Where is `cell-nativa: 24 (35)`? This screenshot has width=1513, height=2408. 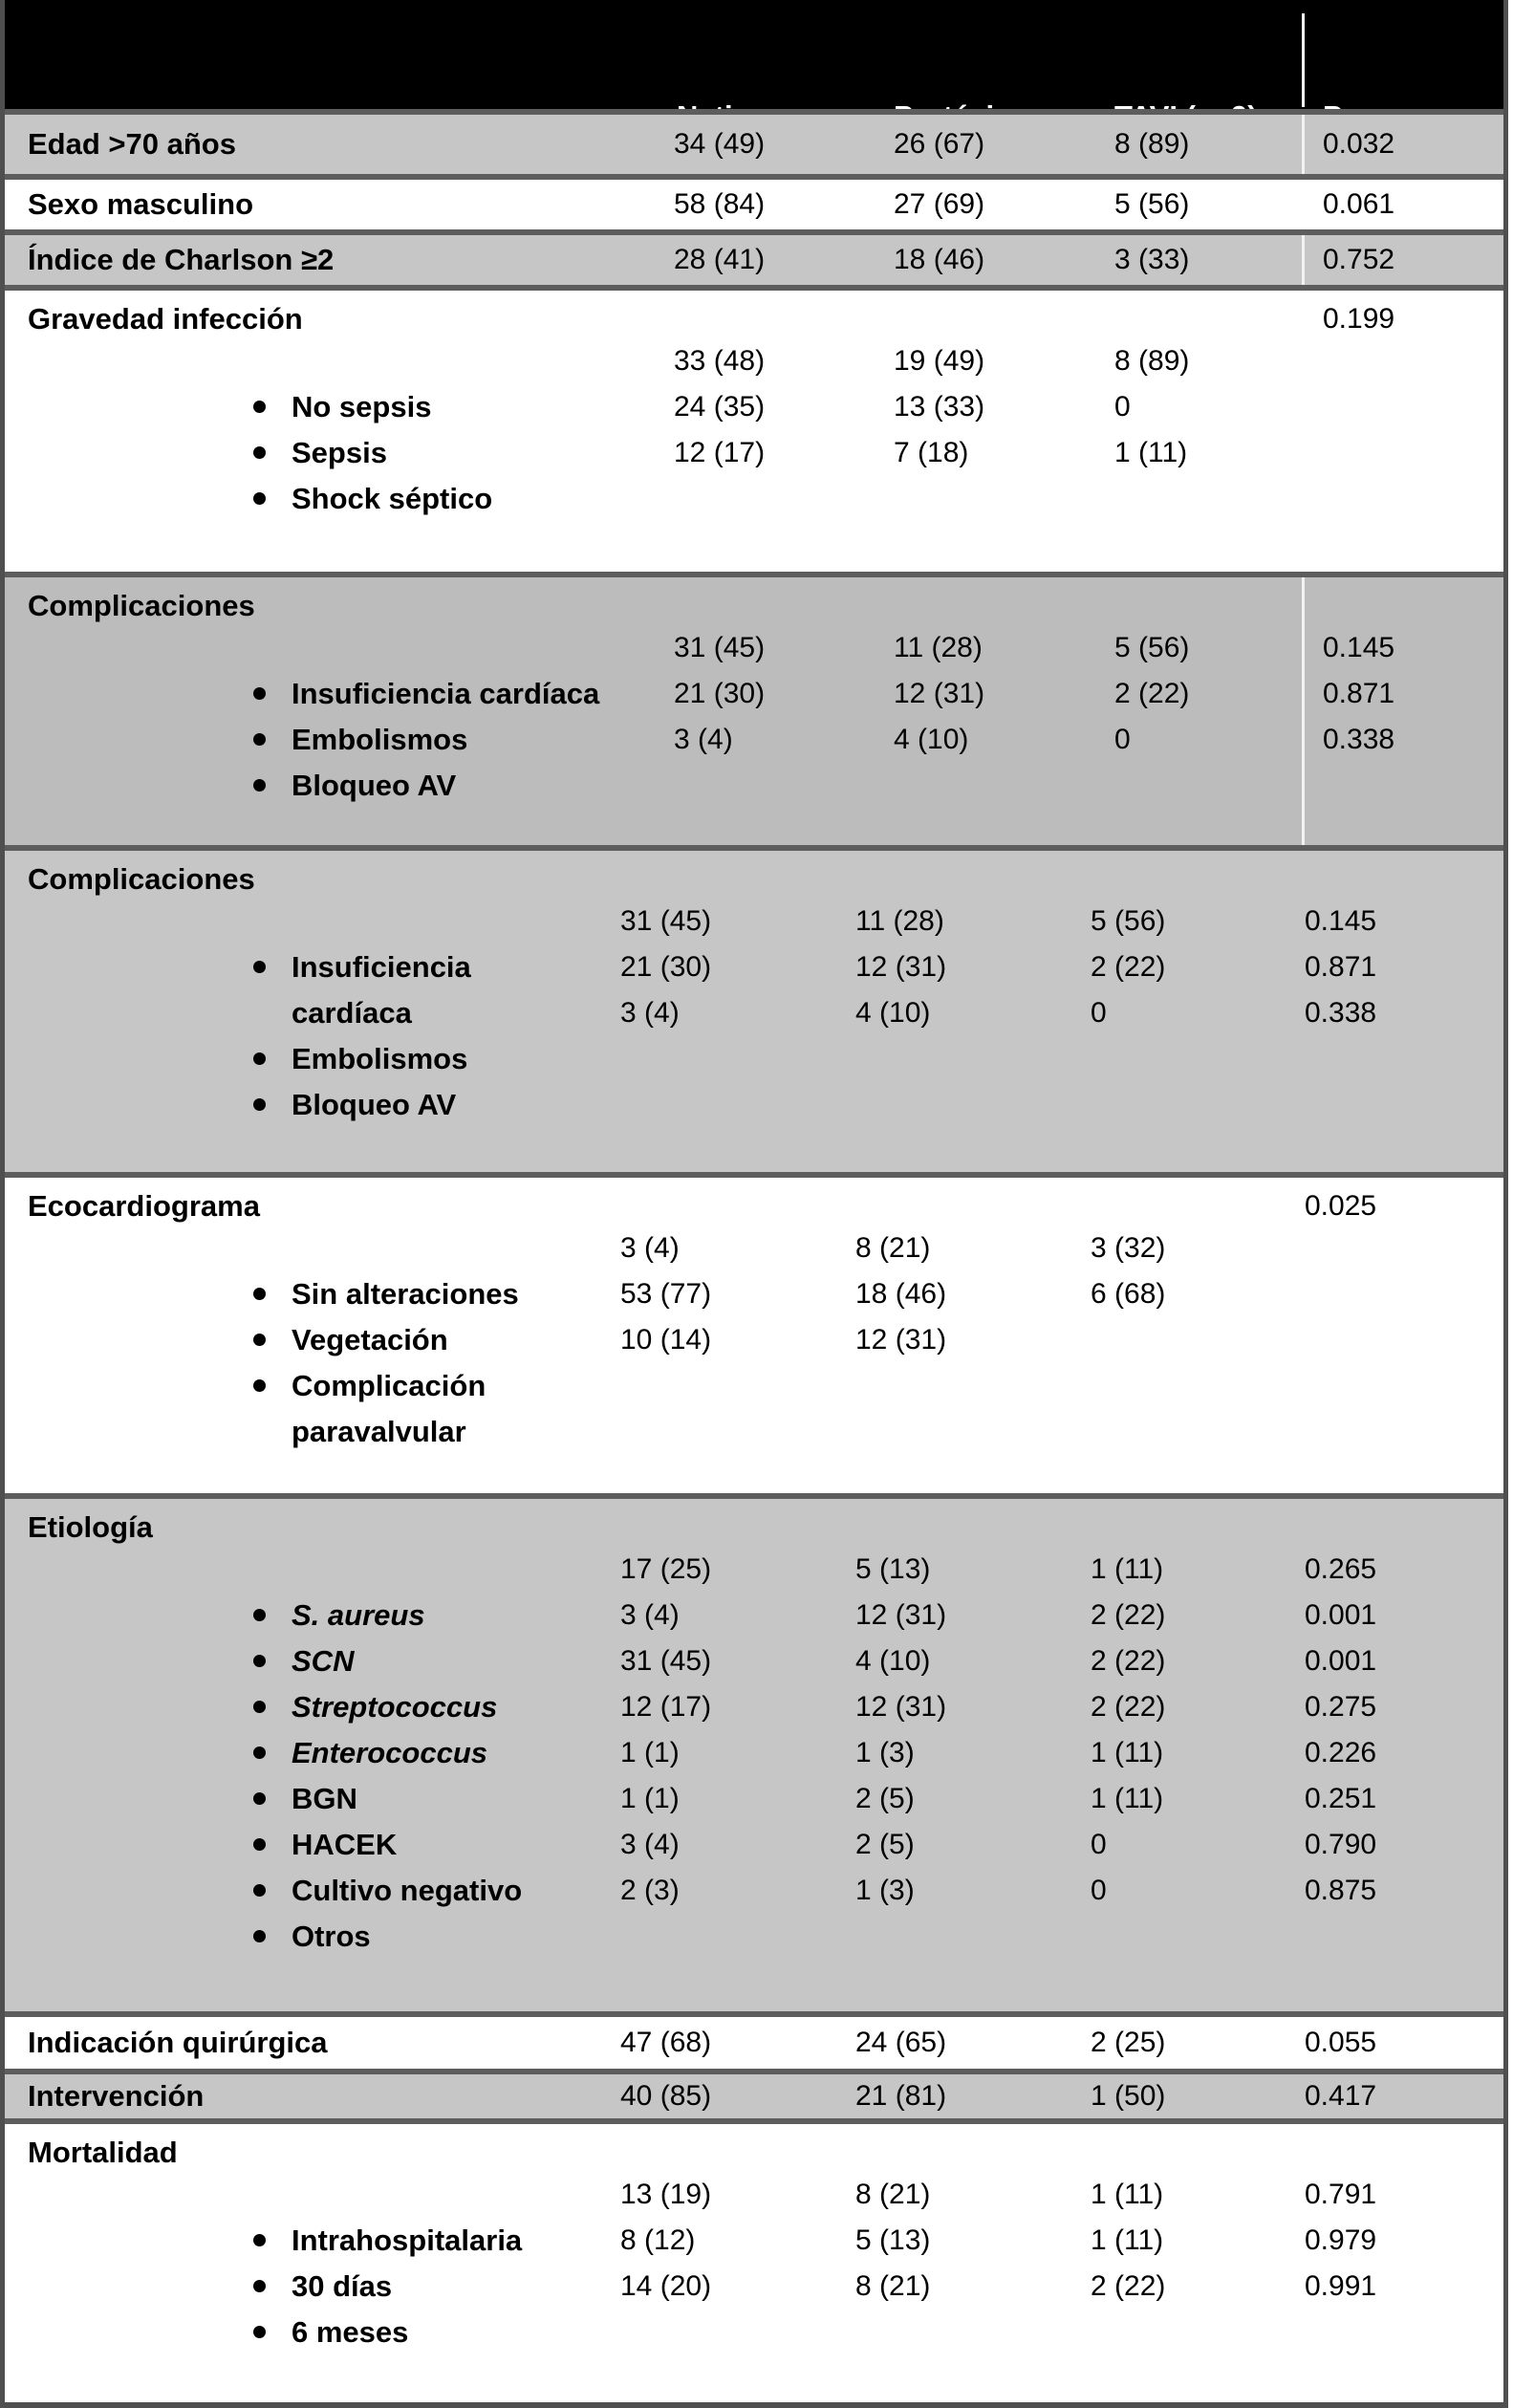
cell-nativa: 24 (35) is located at coordinates (720, 407).